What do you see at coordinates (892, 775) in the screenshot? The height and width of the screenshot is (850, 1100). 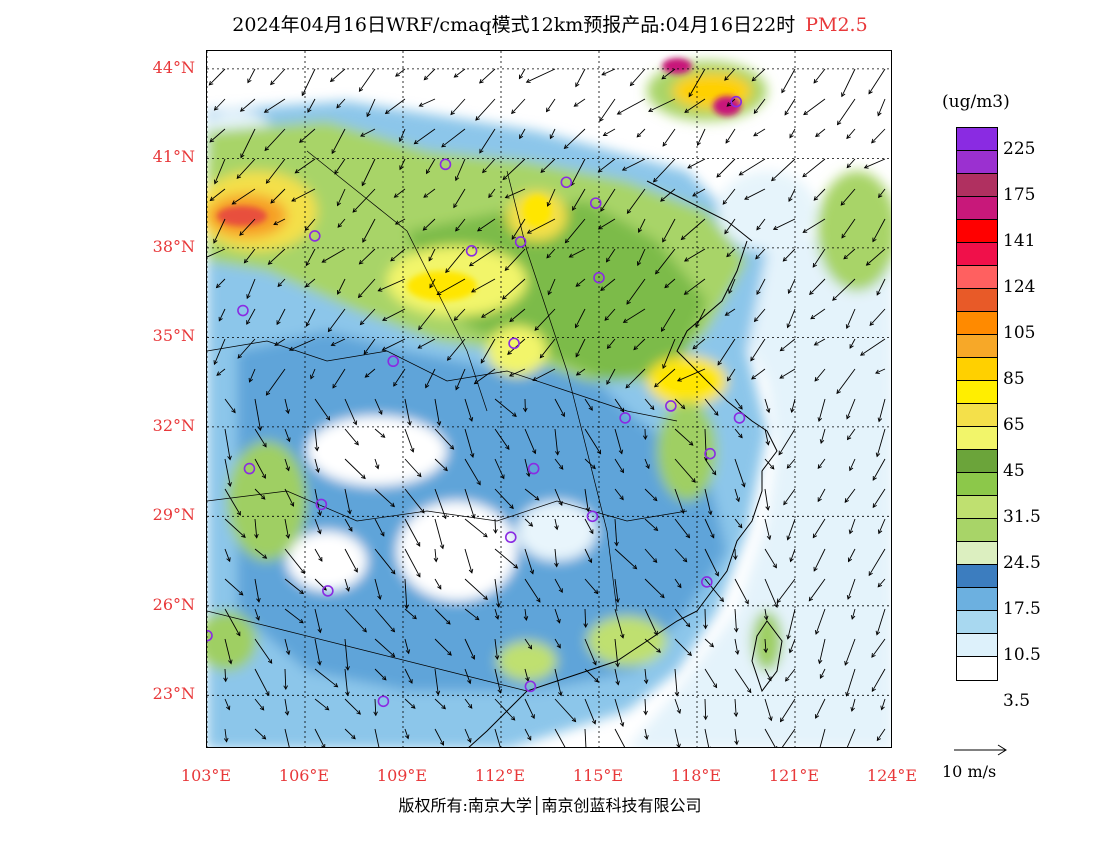 I see `longitude-tick-label: 124°E` at bounding box center [892, 775].